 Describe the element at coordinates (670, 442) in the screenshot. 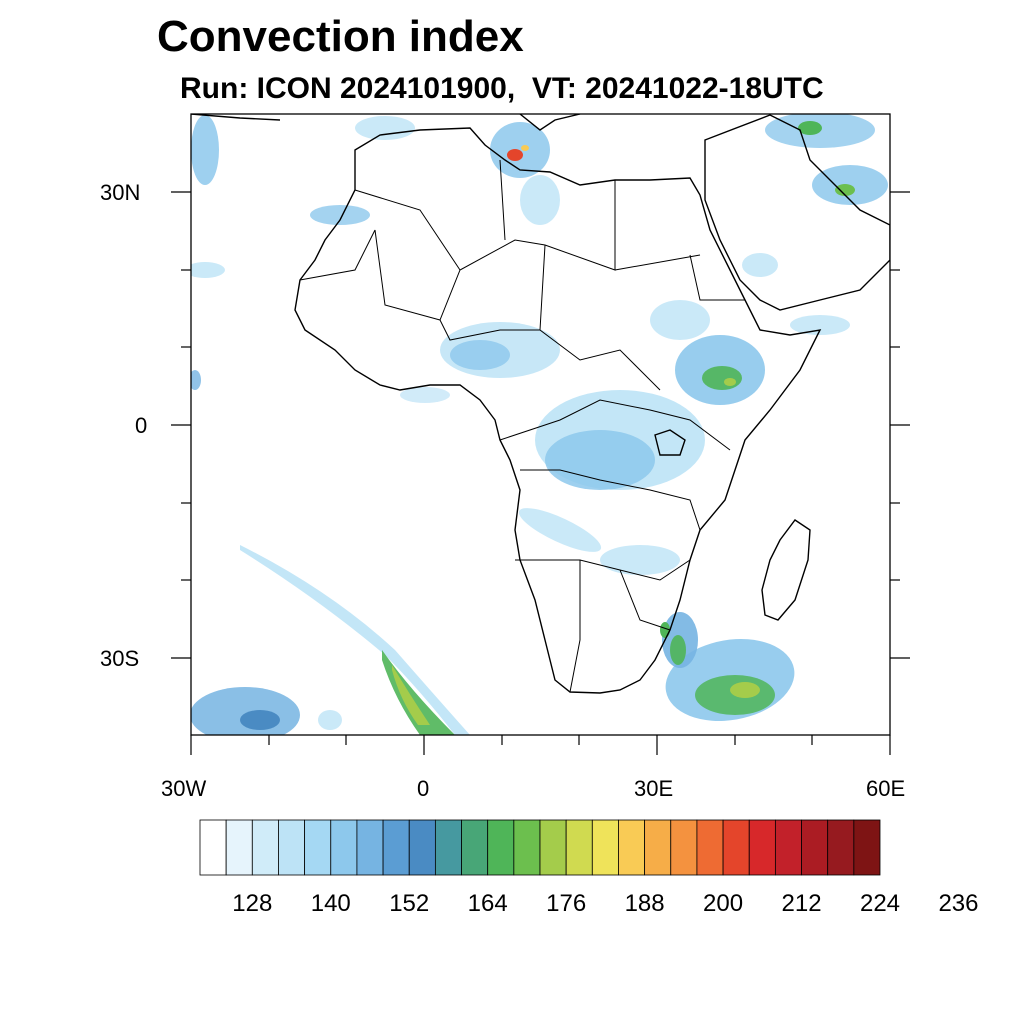

I see `lake-victoria` at that location.